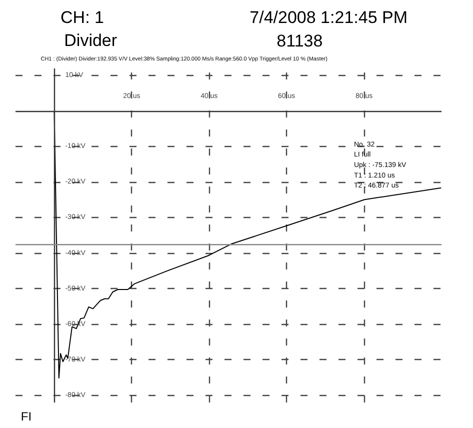  Describe the element at coordinates (329, 17) in the screenshot. I see `text: 7/4/2008 1:21:45 PM` at that location.